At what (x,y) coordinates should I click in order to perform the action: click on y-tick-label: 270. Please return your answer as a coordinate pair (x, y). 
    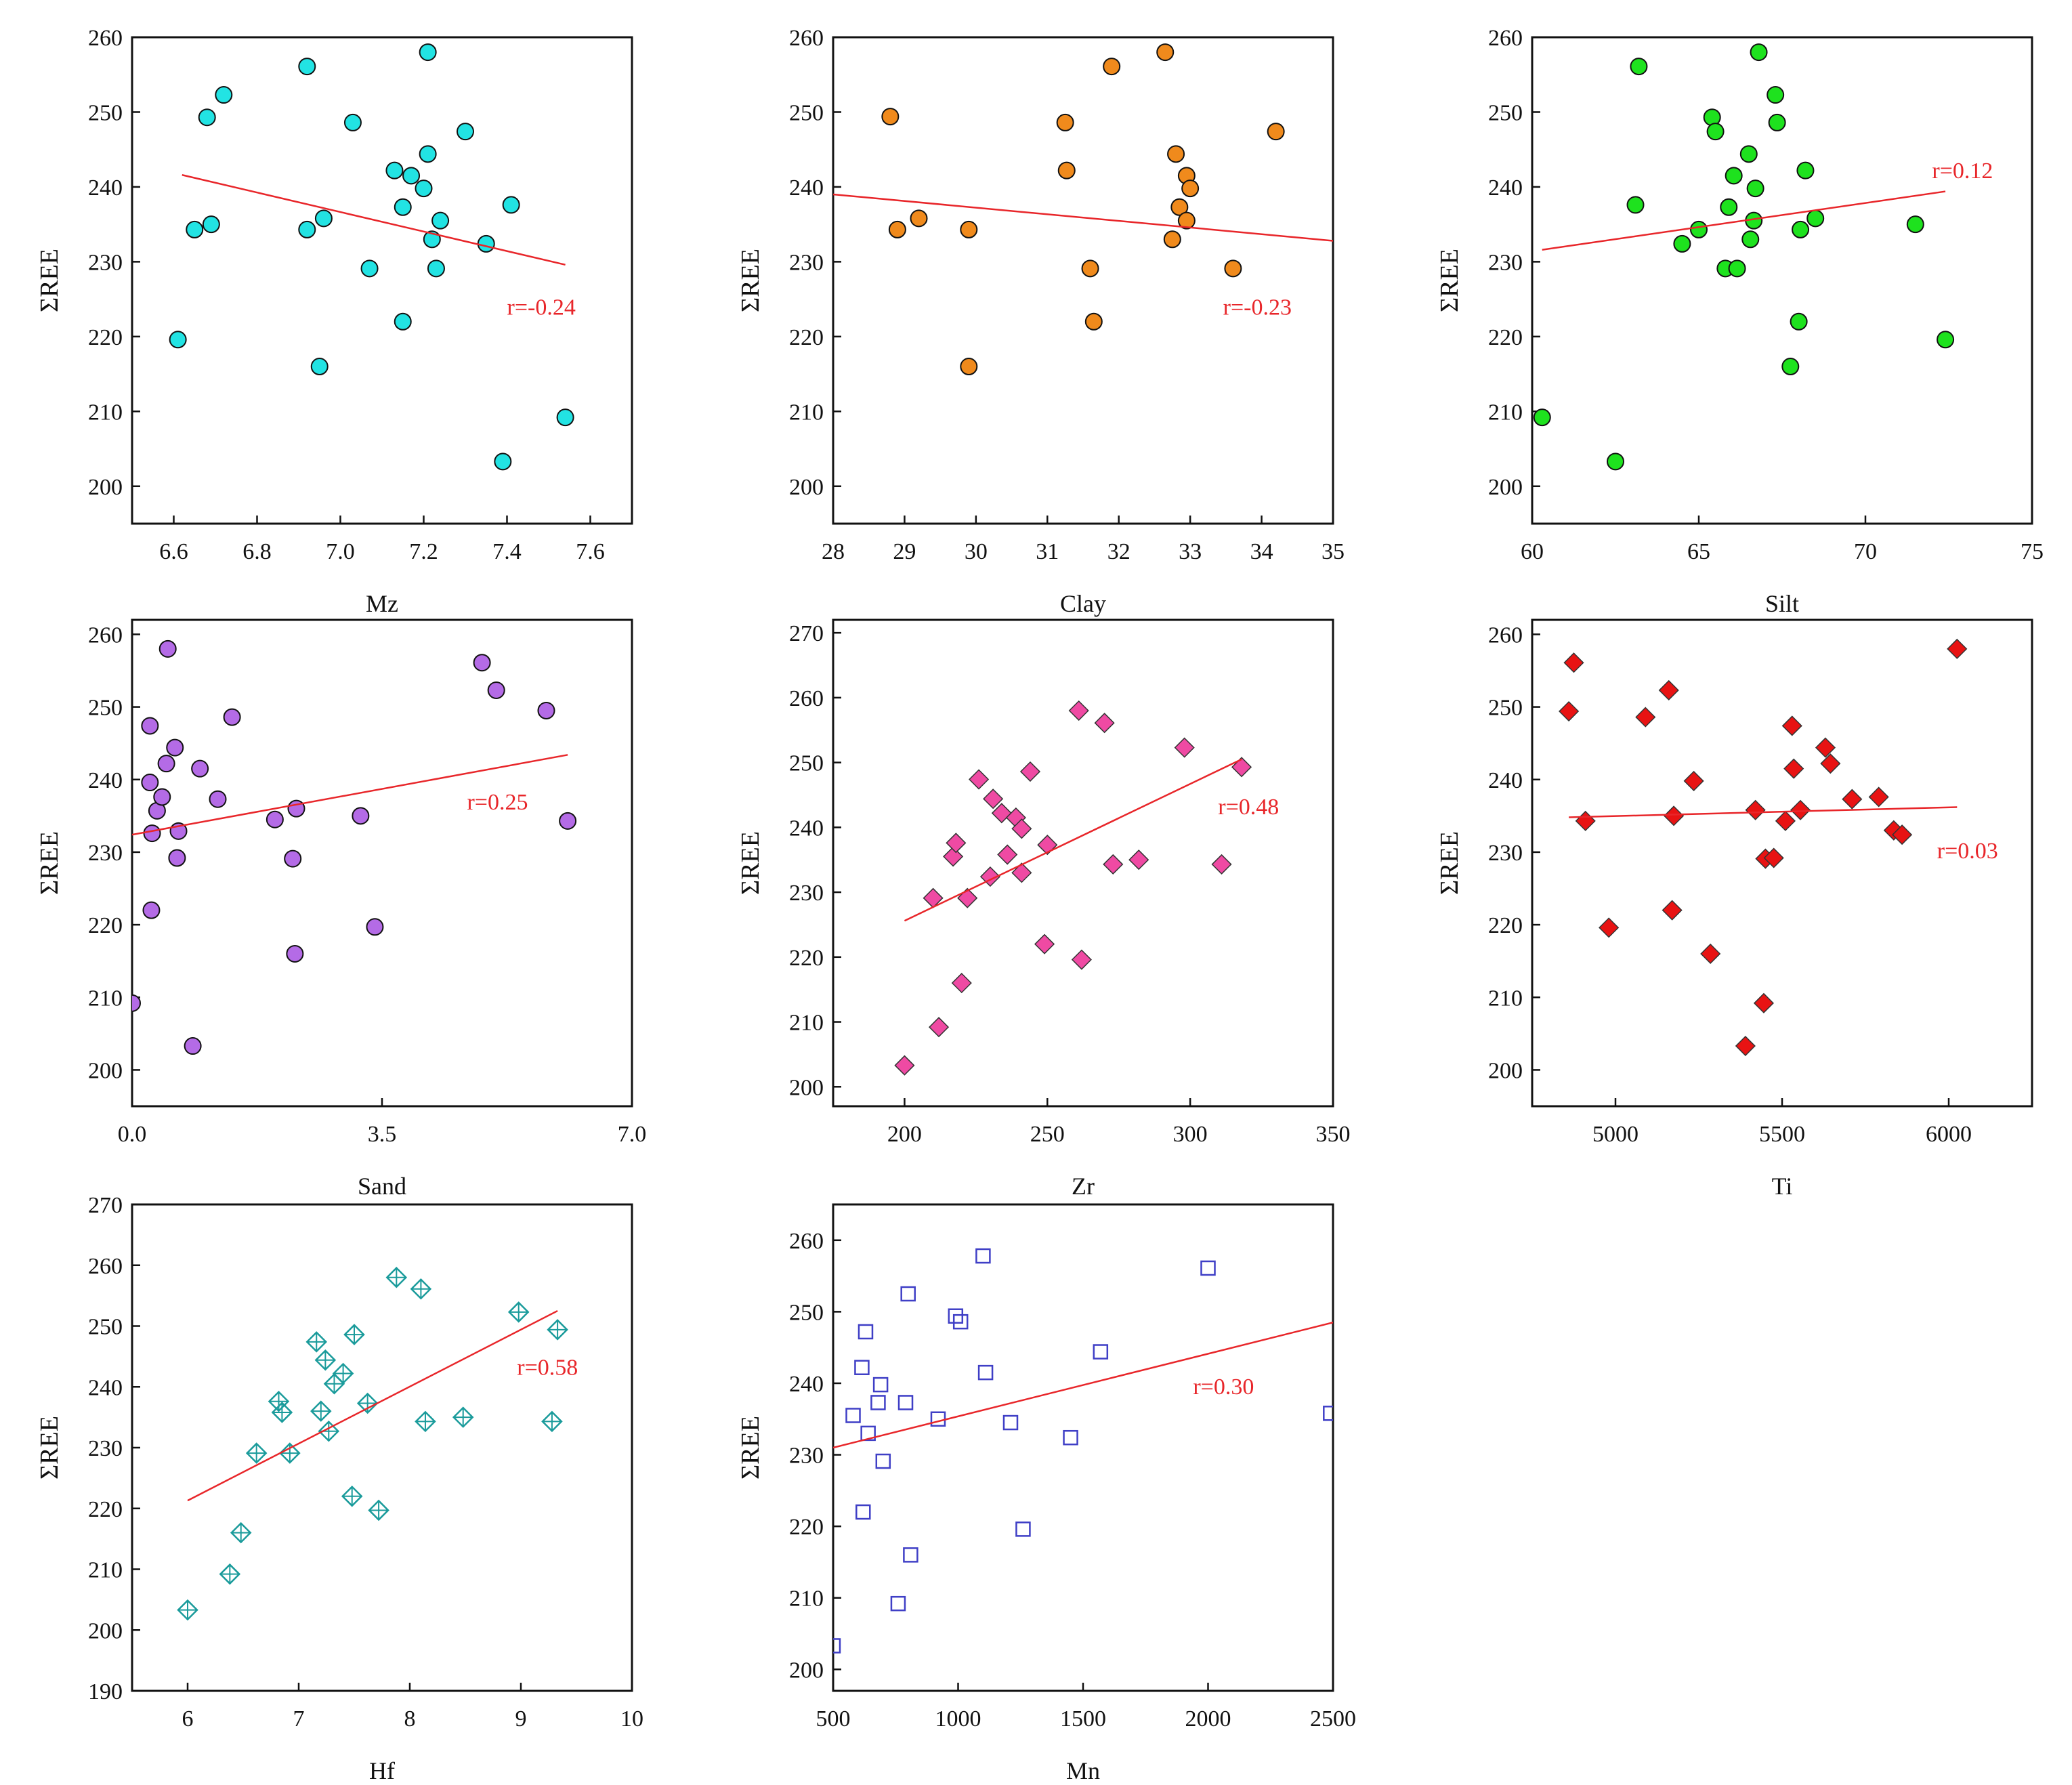
    Looking at the image, I should click on (806, 633).